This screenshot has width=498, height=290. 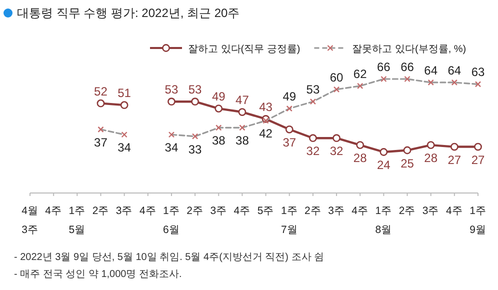 I want to click on x-tick-label: 1주 8월, so click(x=383, y=220).